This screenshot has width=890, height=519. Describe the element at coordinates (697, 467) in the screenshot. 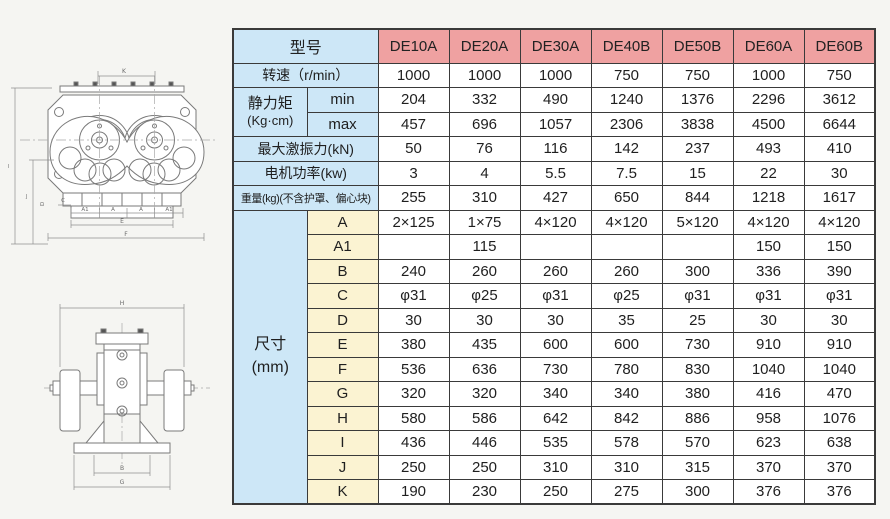

I see `cell-value: 315` at that location.